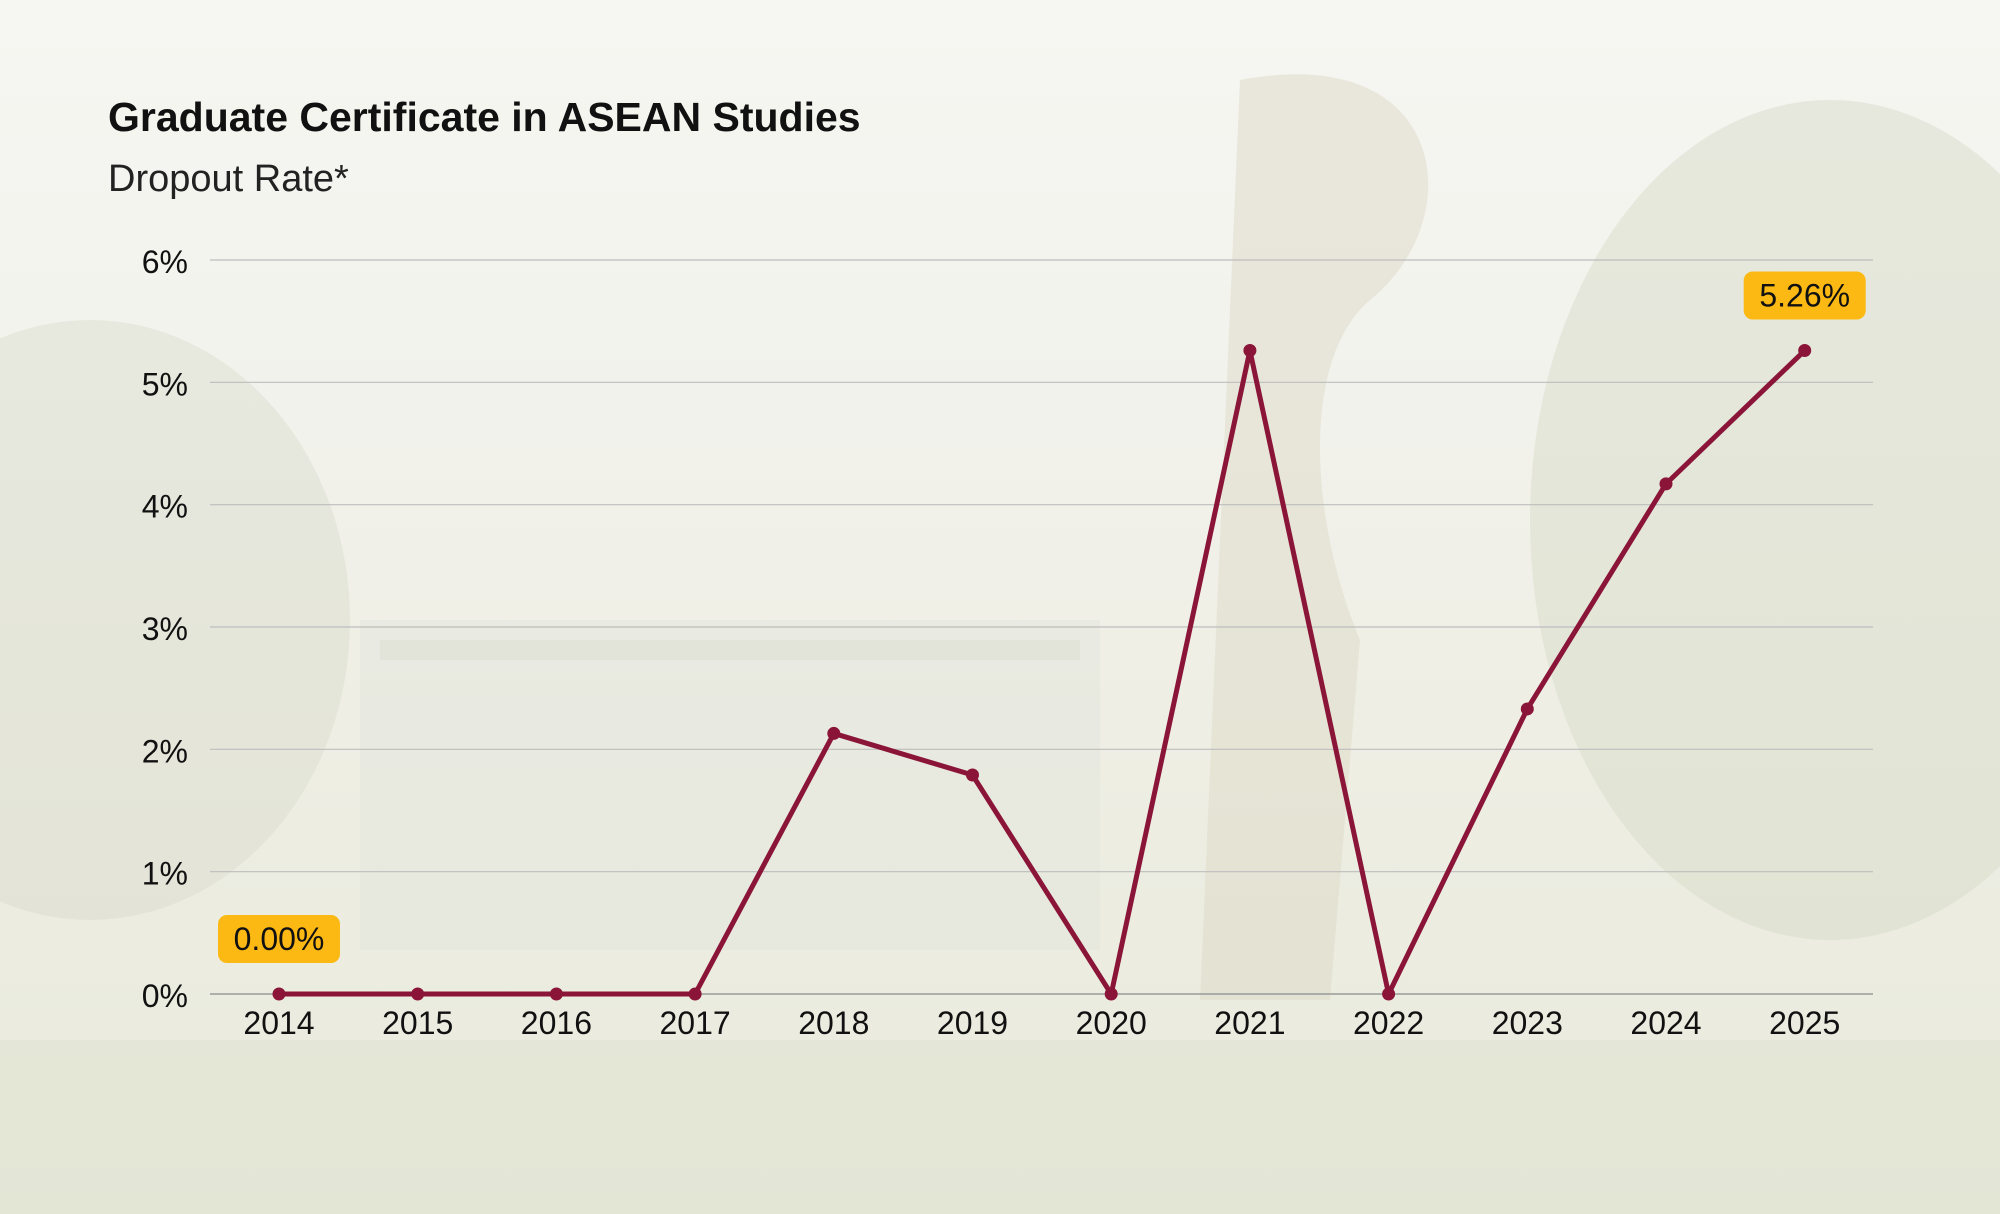 The width and height of the screenshot is (2000, 1214). What do you see at coordinates (1804, 1023) in the screenshot?
I see `x-tick-label: 2025` at bounding box center [1804, 1023].